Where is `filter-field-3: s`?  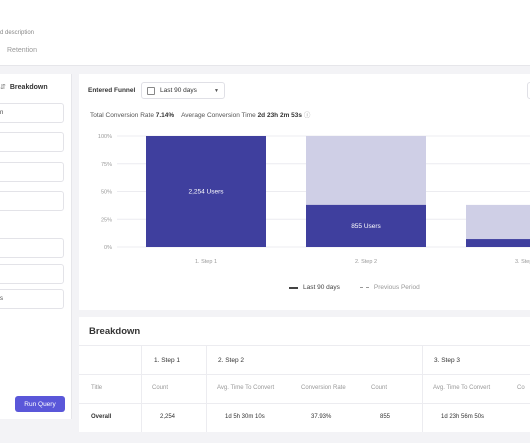
filter-field-3: s is located at coordinates (32, 299).